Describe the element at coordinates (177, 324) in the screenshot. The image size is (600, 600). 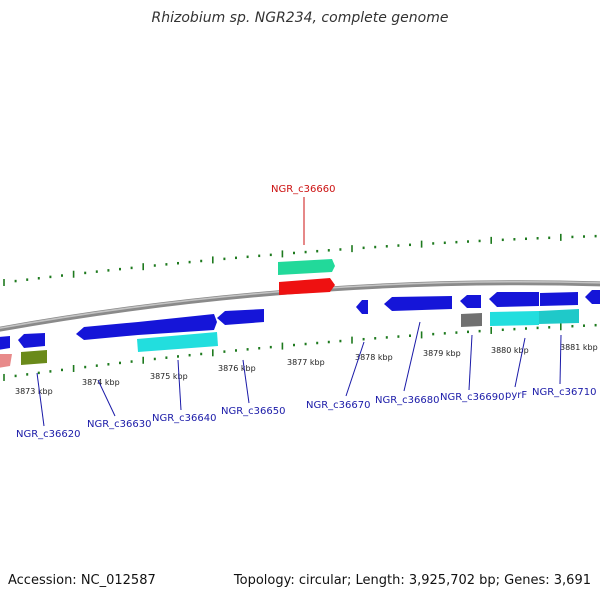
I see `gene-c36640-blue` at that location.